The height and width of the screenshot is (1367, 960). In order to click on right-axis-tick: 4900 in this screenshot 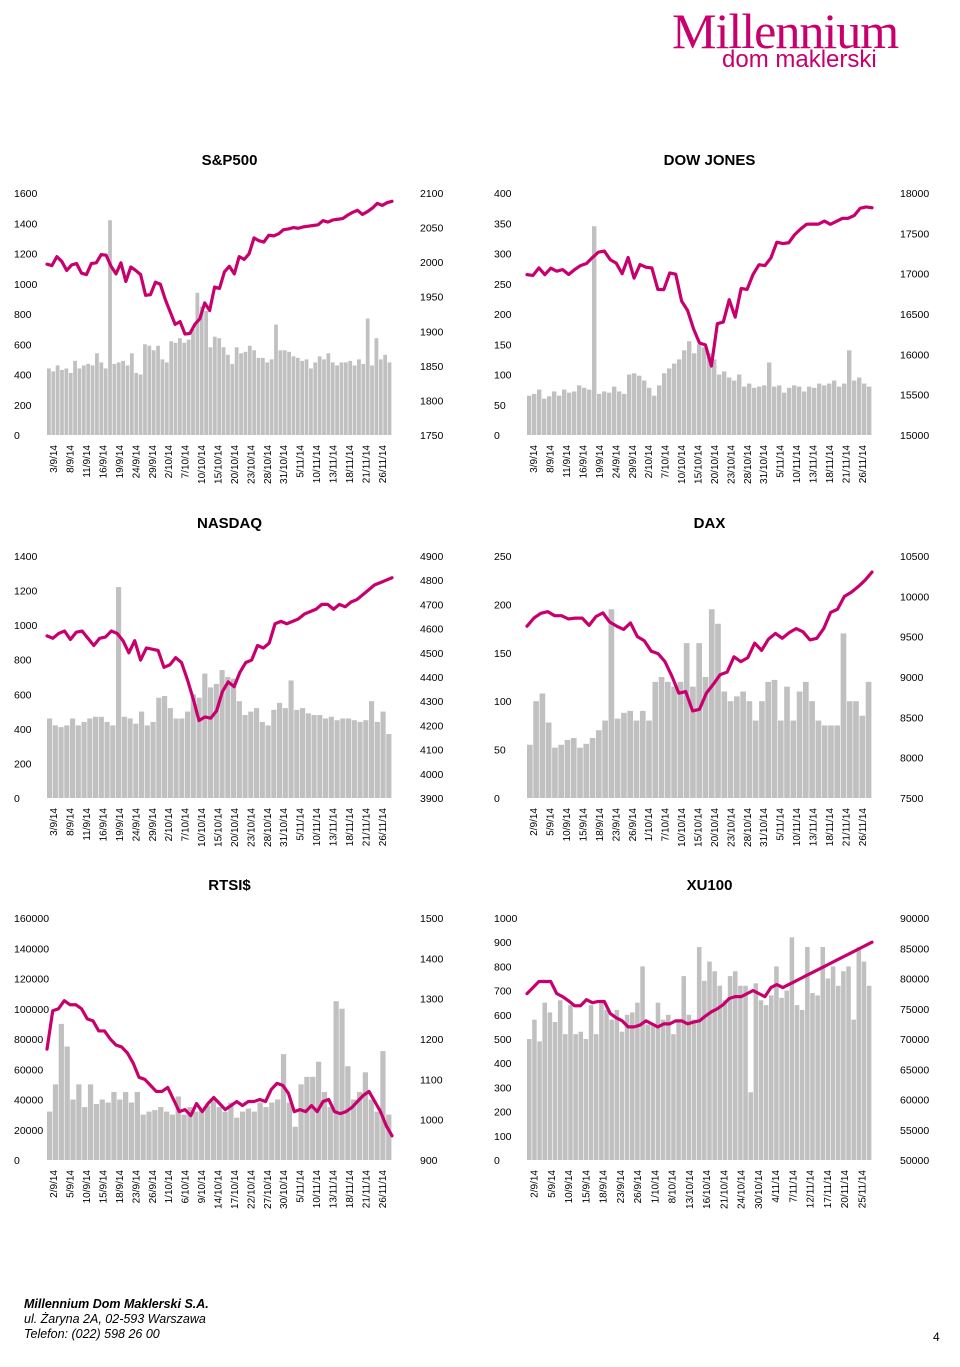, I will do `click(432, 557)`.